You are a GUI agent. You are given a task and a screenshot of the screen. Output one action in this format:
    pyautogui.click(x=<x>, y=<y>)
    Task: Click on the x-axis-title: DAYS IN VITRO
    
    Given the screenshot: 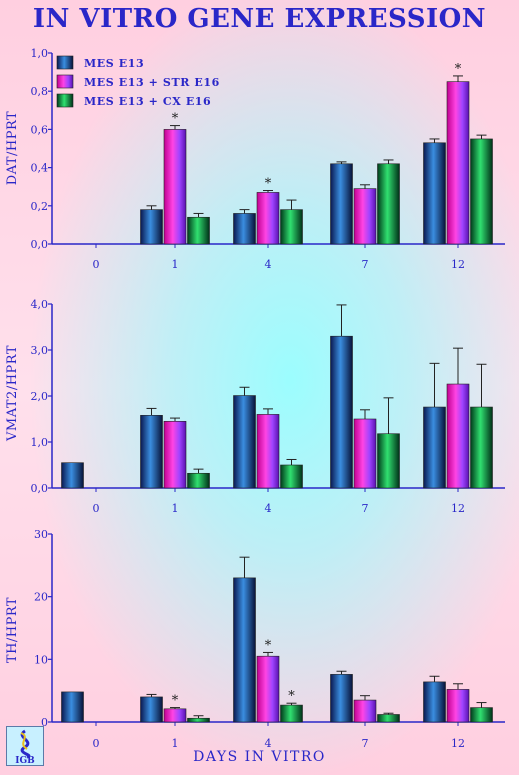 What is the action you would take?
    pyautogui.click(x=259, y=757)
    